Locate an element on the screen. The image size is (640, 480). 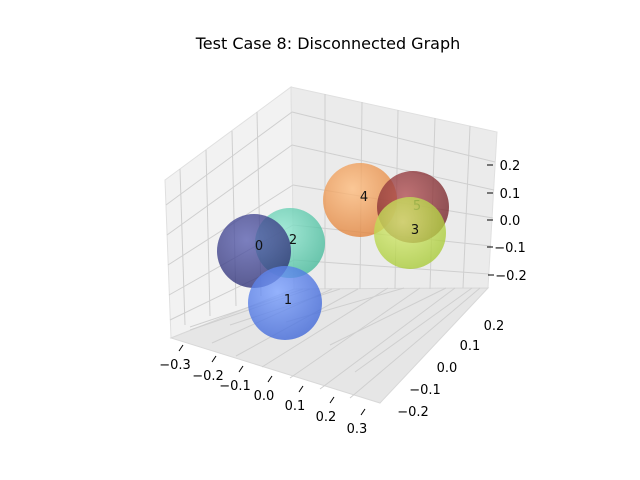
y-tick-label: 0.0 is located at coordinates (447, 368).